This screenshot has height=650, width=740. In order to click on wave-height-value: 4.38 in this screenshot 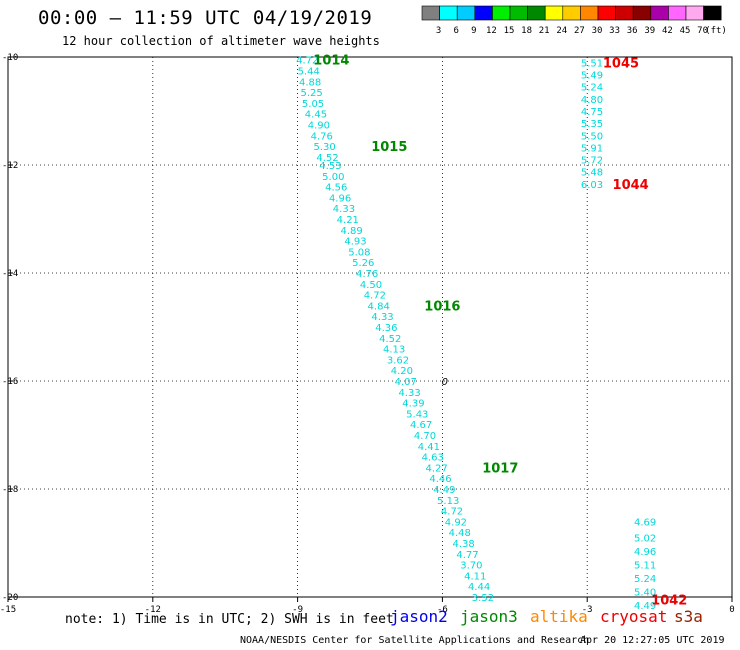, I will do `click(464, 544)`.